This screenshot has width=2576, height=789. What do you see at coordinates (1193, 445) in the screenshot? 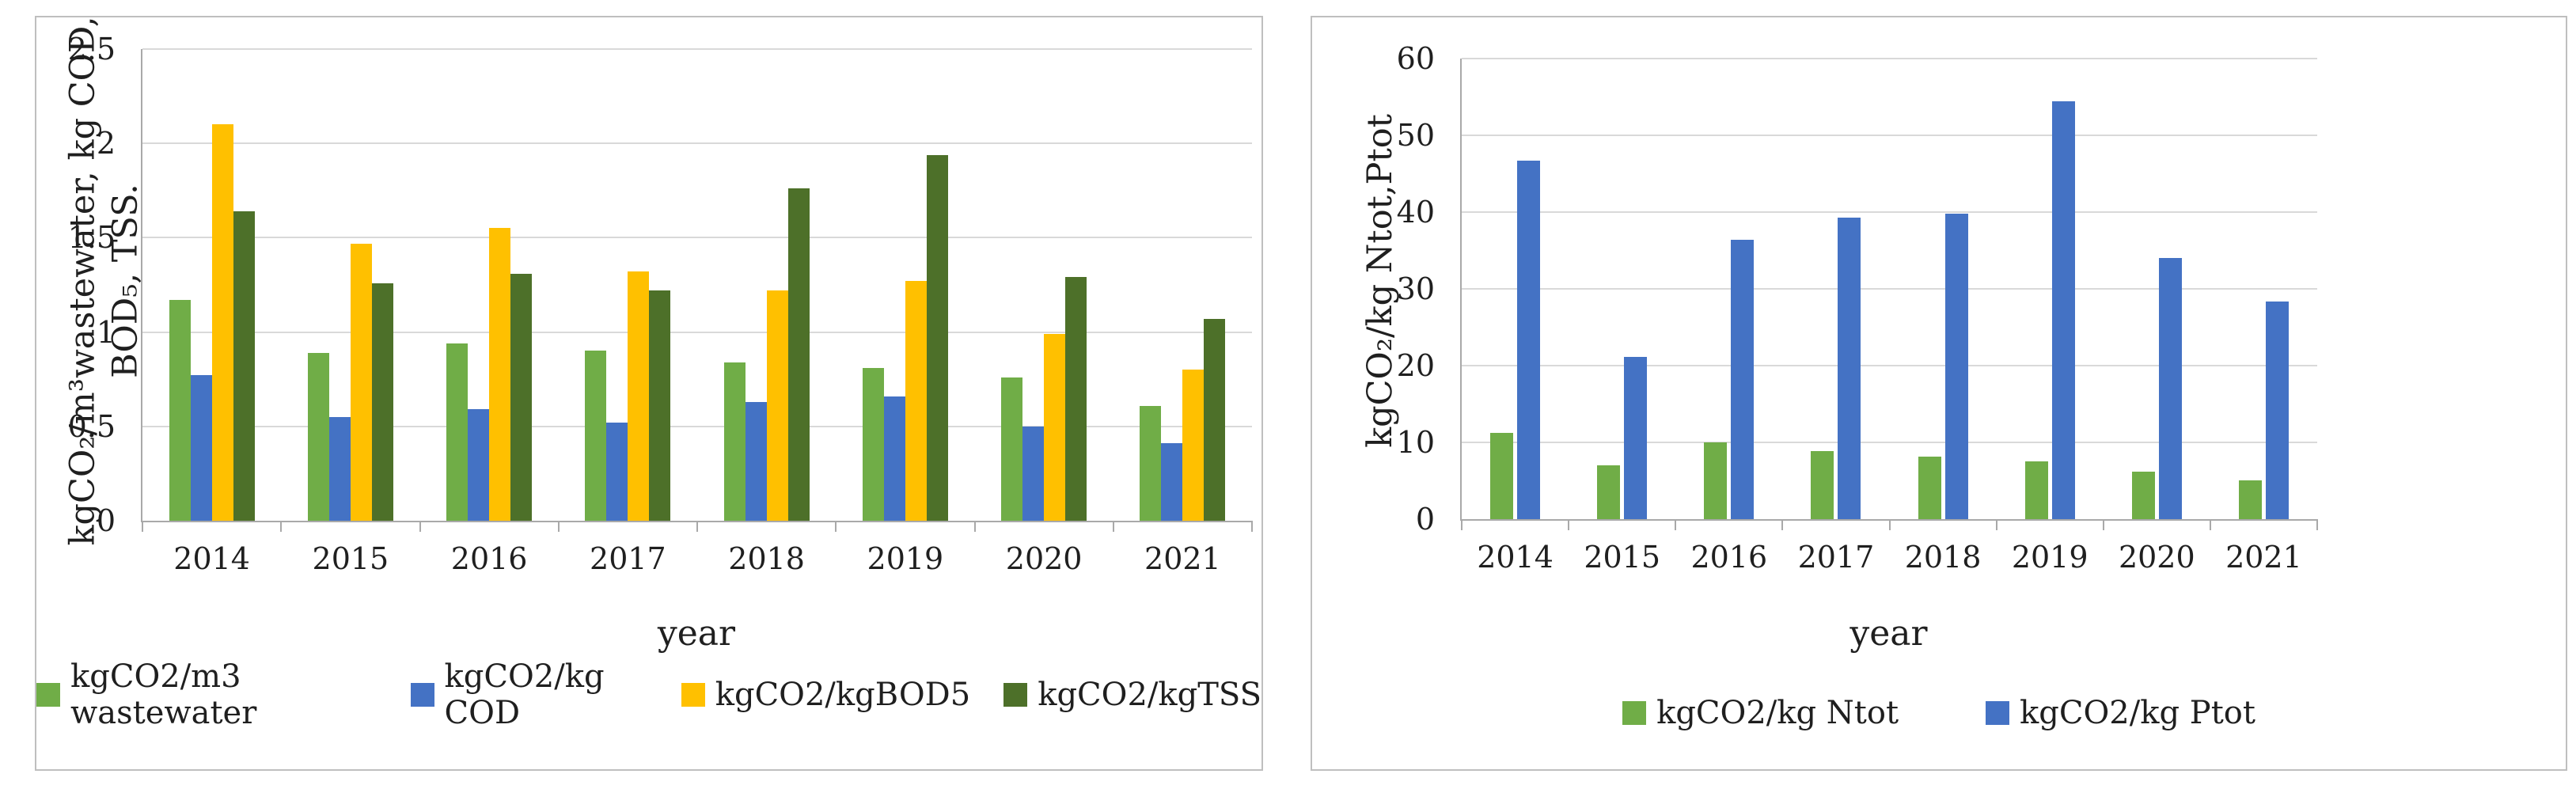
I see `bar-kgco2-kgbod5-2021` at bounding box center [1193, 445].